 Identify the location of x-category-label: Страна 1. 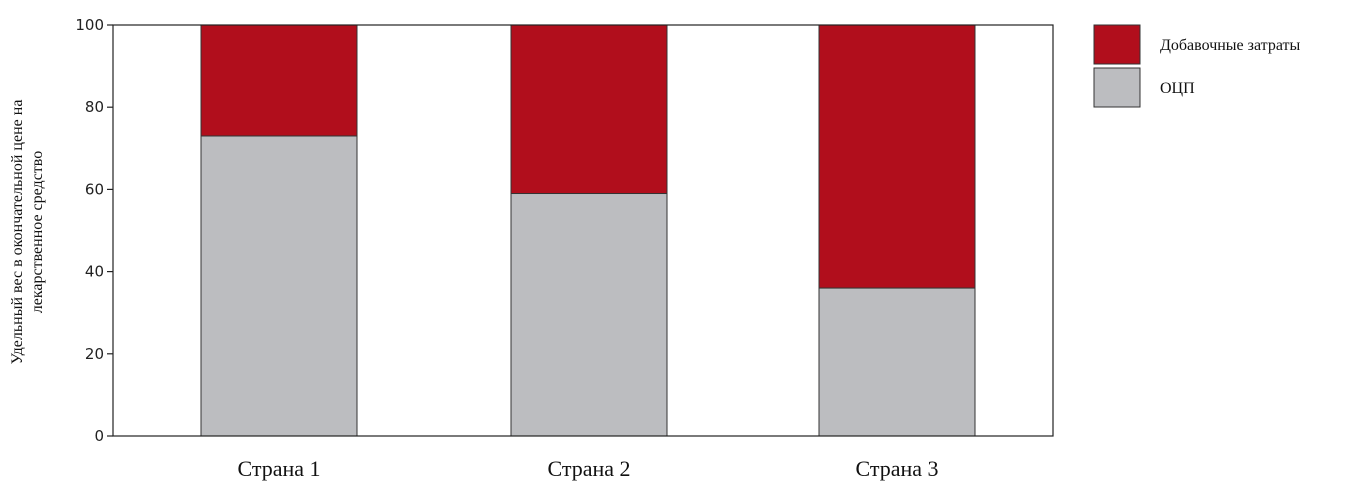
(278, 468).